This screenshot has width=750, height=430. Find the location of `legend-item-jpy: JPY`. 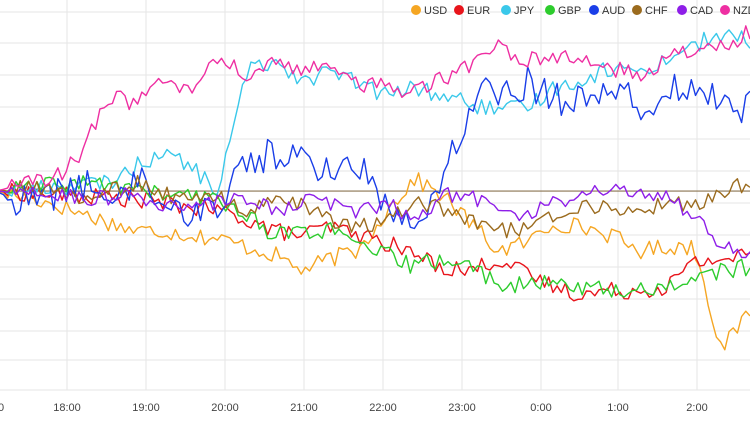

legend-item-jpy: JPY is located at coordinates (518, 11).